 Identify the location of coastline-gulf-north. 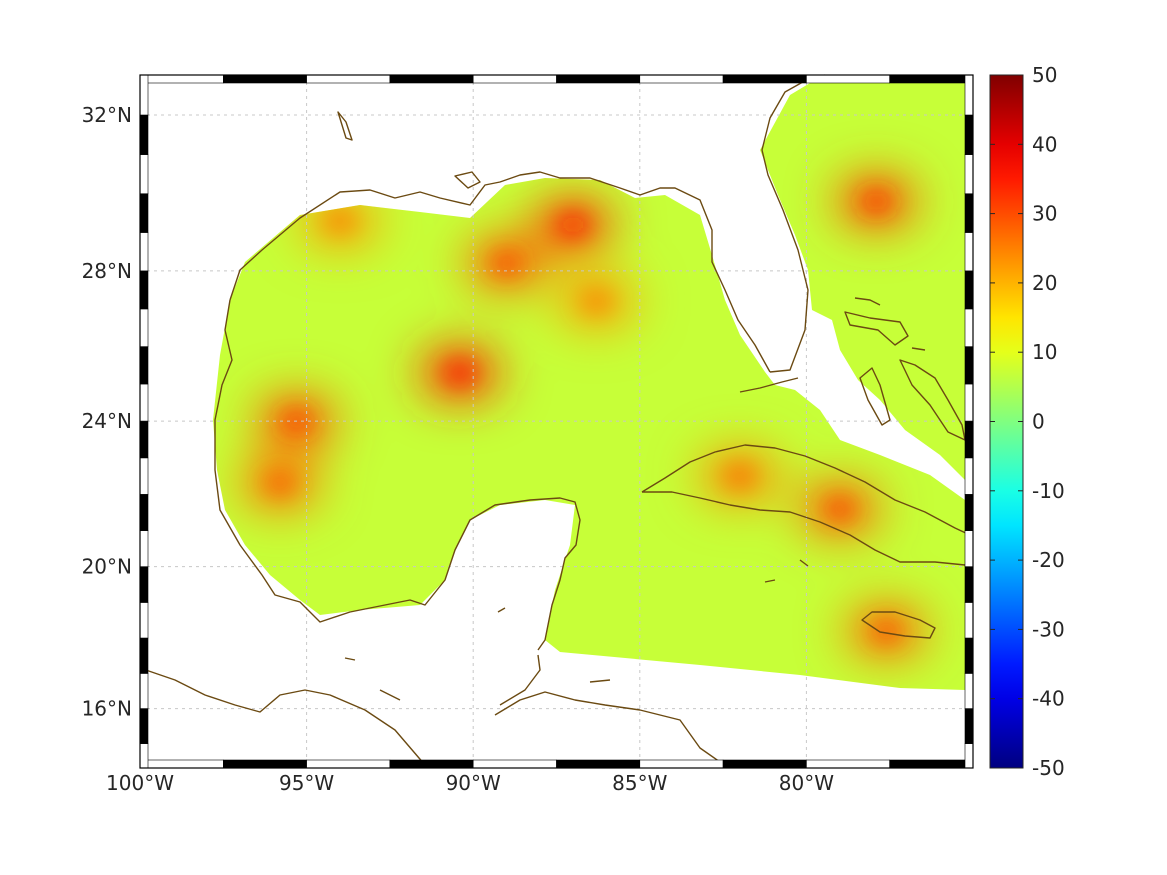
(500, 272).